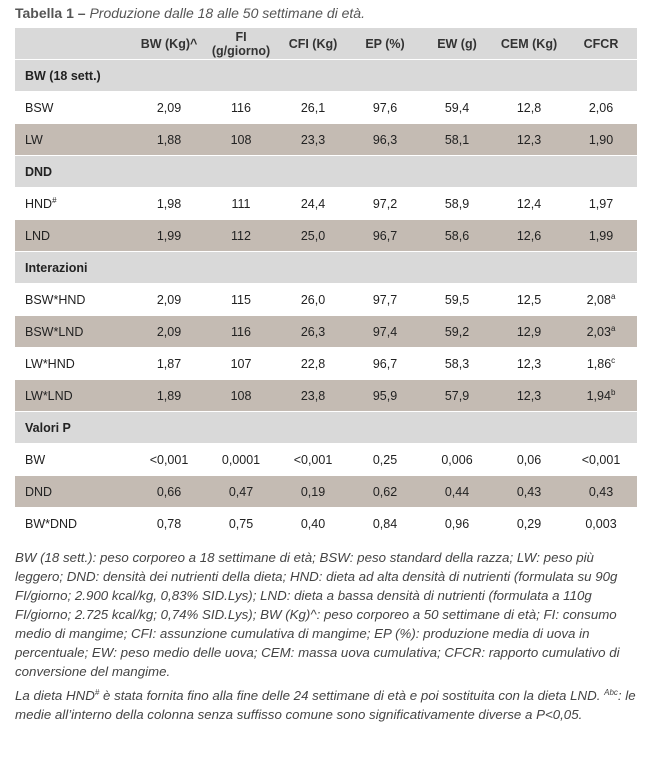 The image size is (650, 767). Describe the element at coordinates (169, 107) in the screenshot. I see `cell-value: 2,09` at that location.